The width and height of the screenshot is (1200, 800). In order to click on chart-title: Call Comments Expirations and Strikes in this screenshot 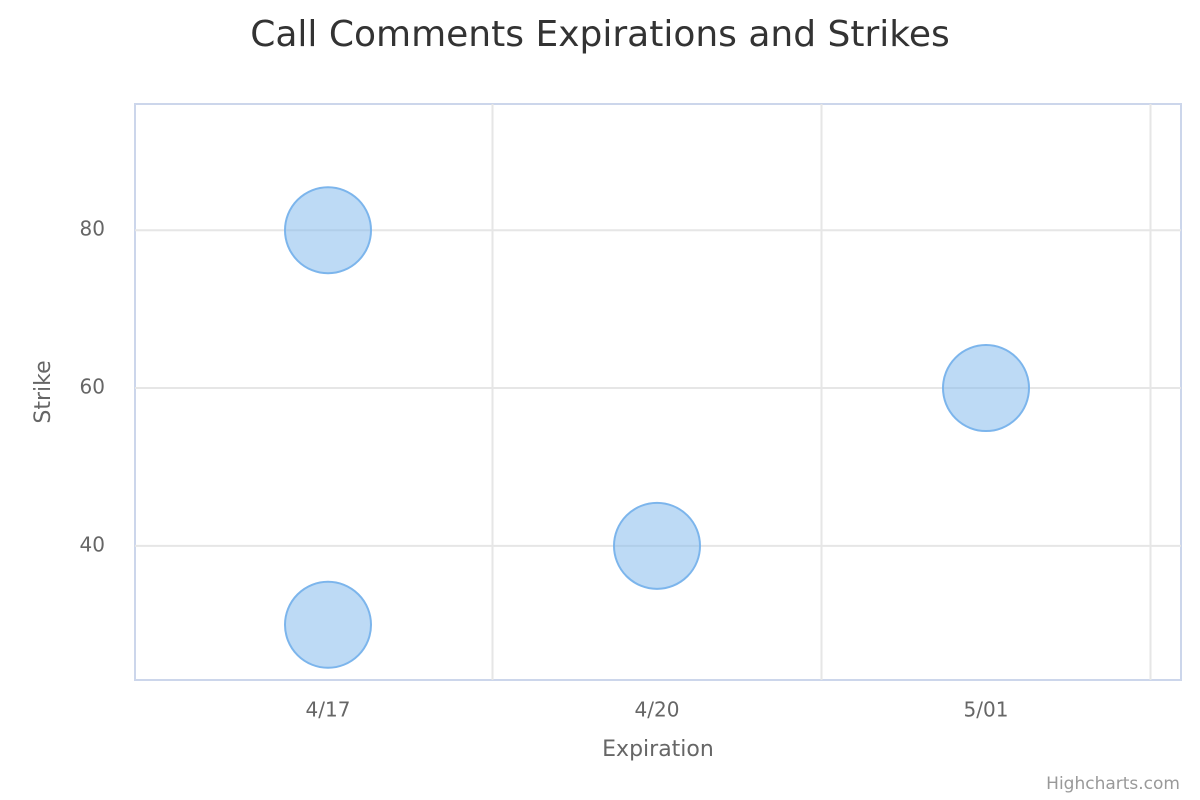, I will do `click(600, 34)`.